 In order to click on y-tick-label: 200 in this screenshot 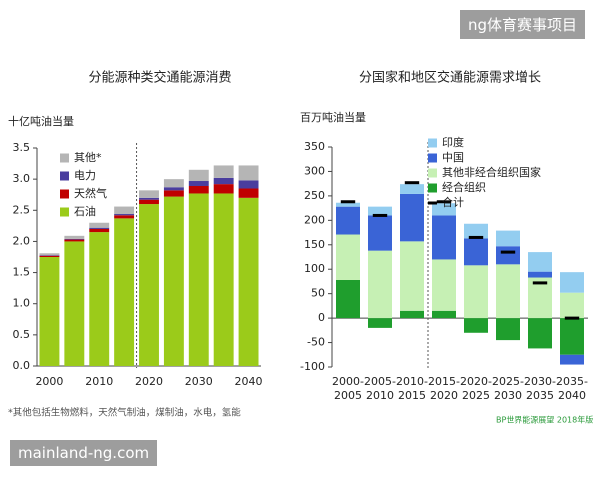, I will do `click(314, 219)`.